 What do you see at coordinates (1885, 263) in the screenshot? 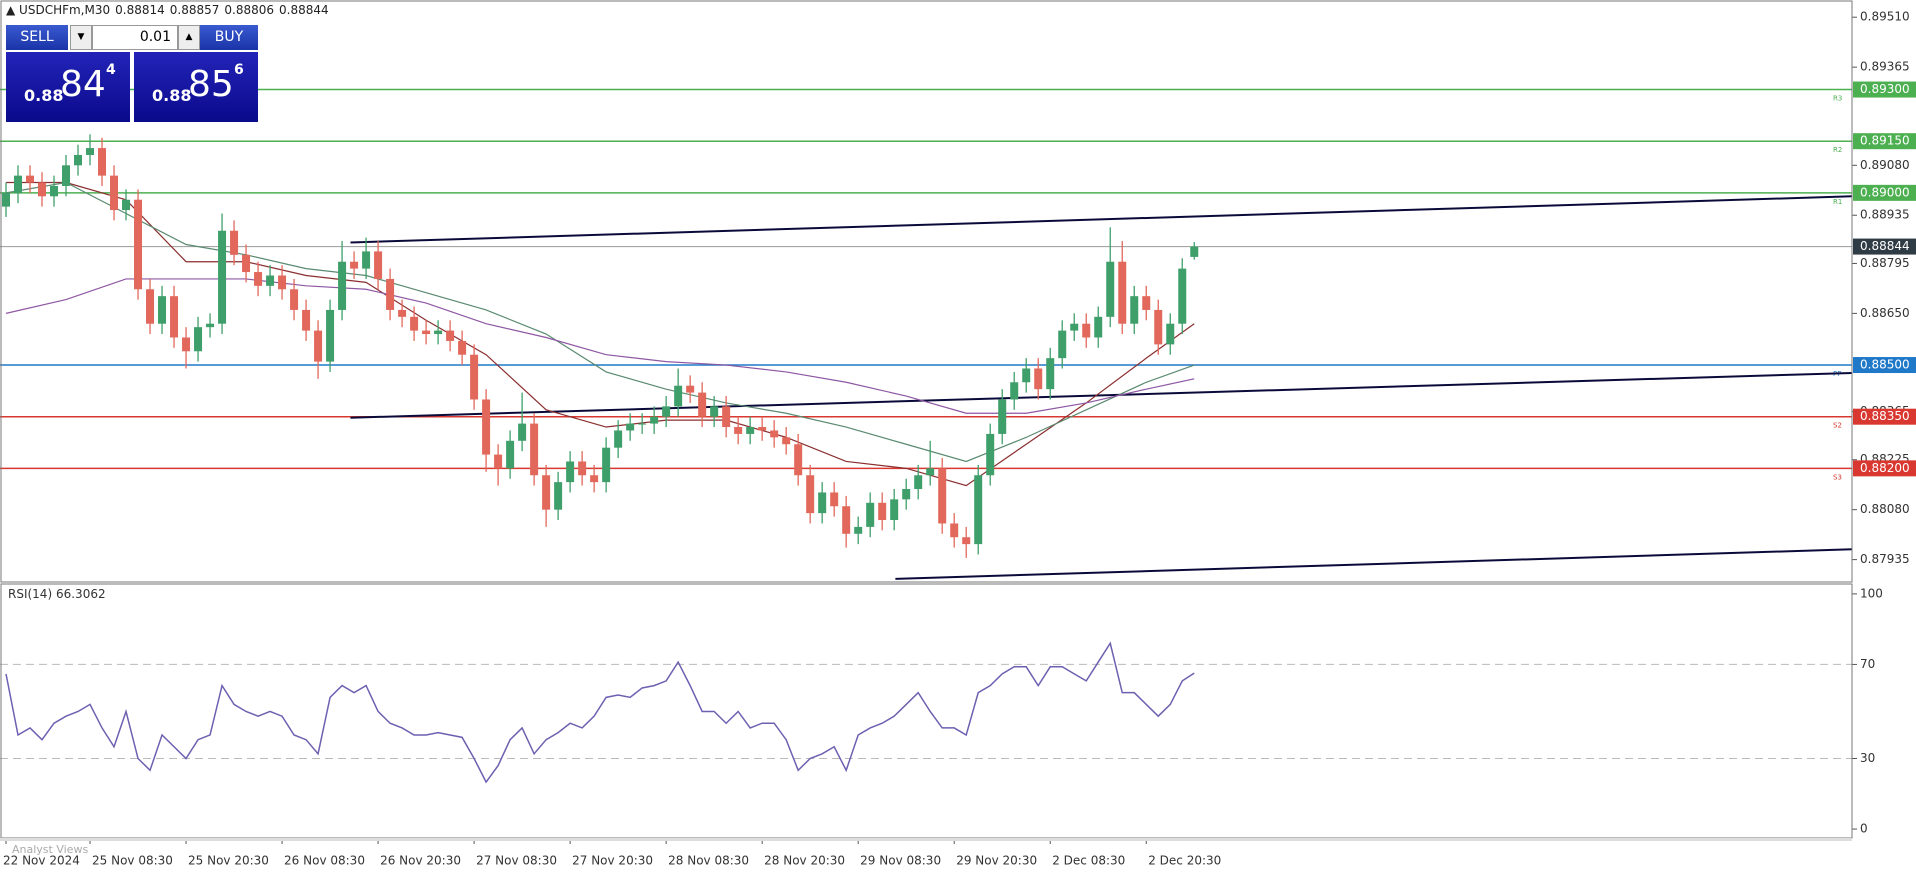
I see `y-tick-label: 0.88795` at bounding box center [1885, 263].